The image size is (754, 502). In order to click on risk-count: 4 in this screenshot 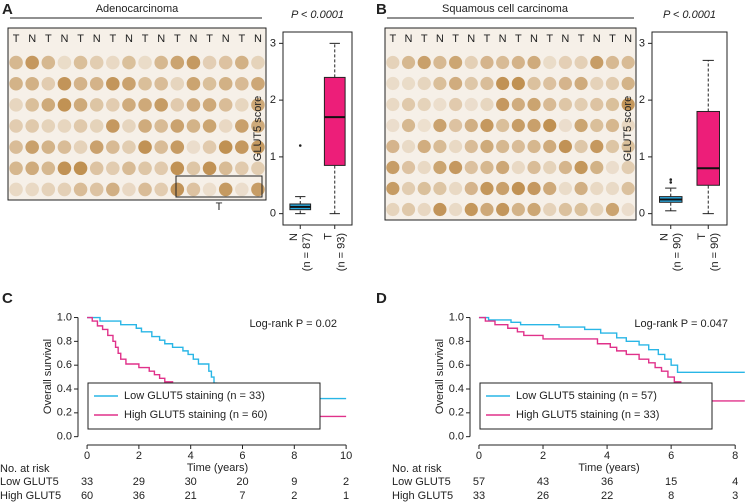, I will do `click(735, 482)`.